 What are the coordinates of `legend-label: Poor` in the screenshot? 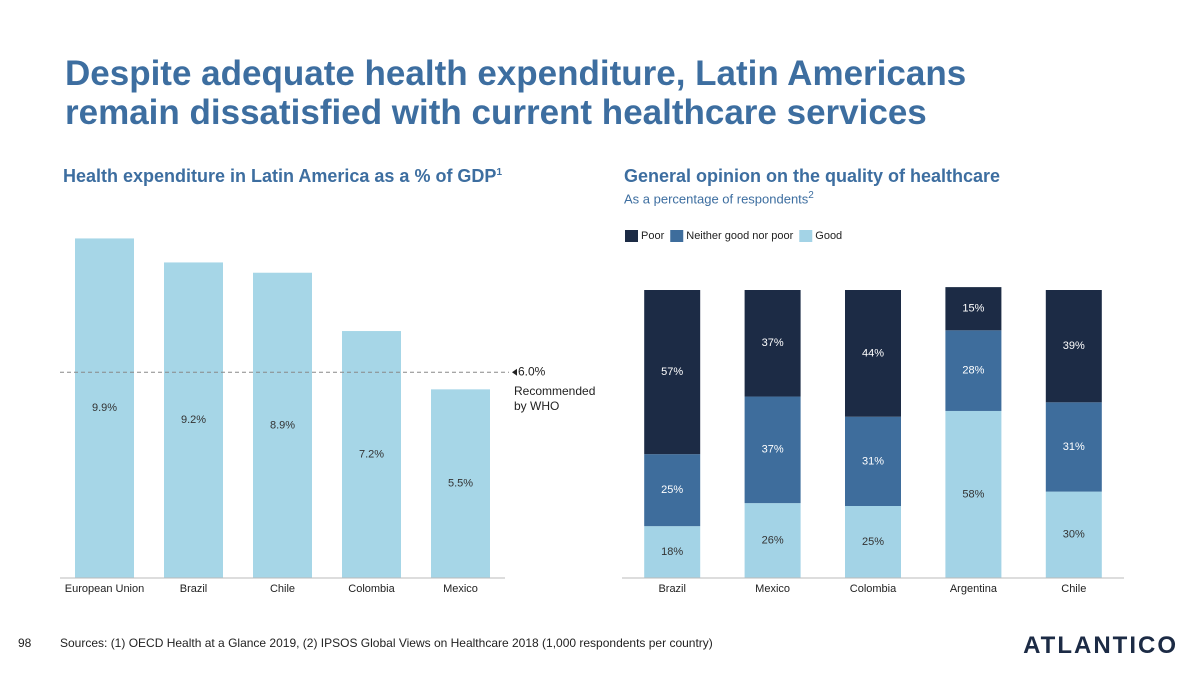 It's located at (653, 236).